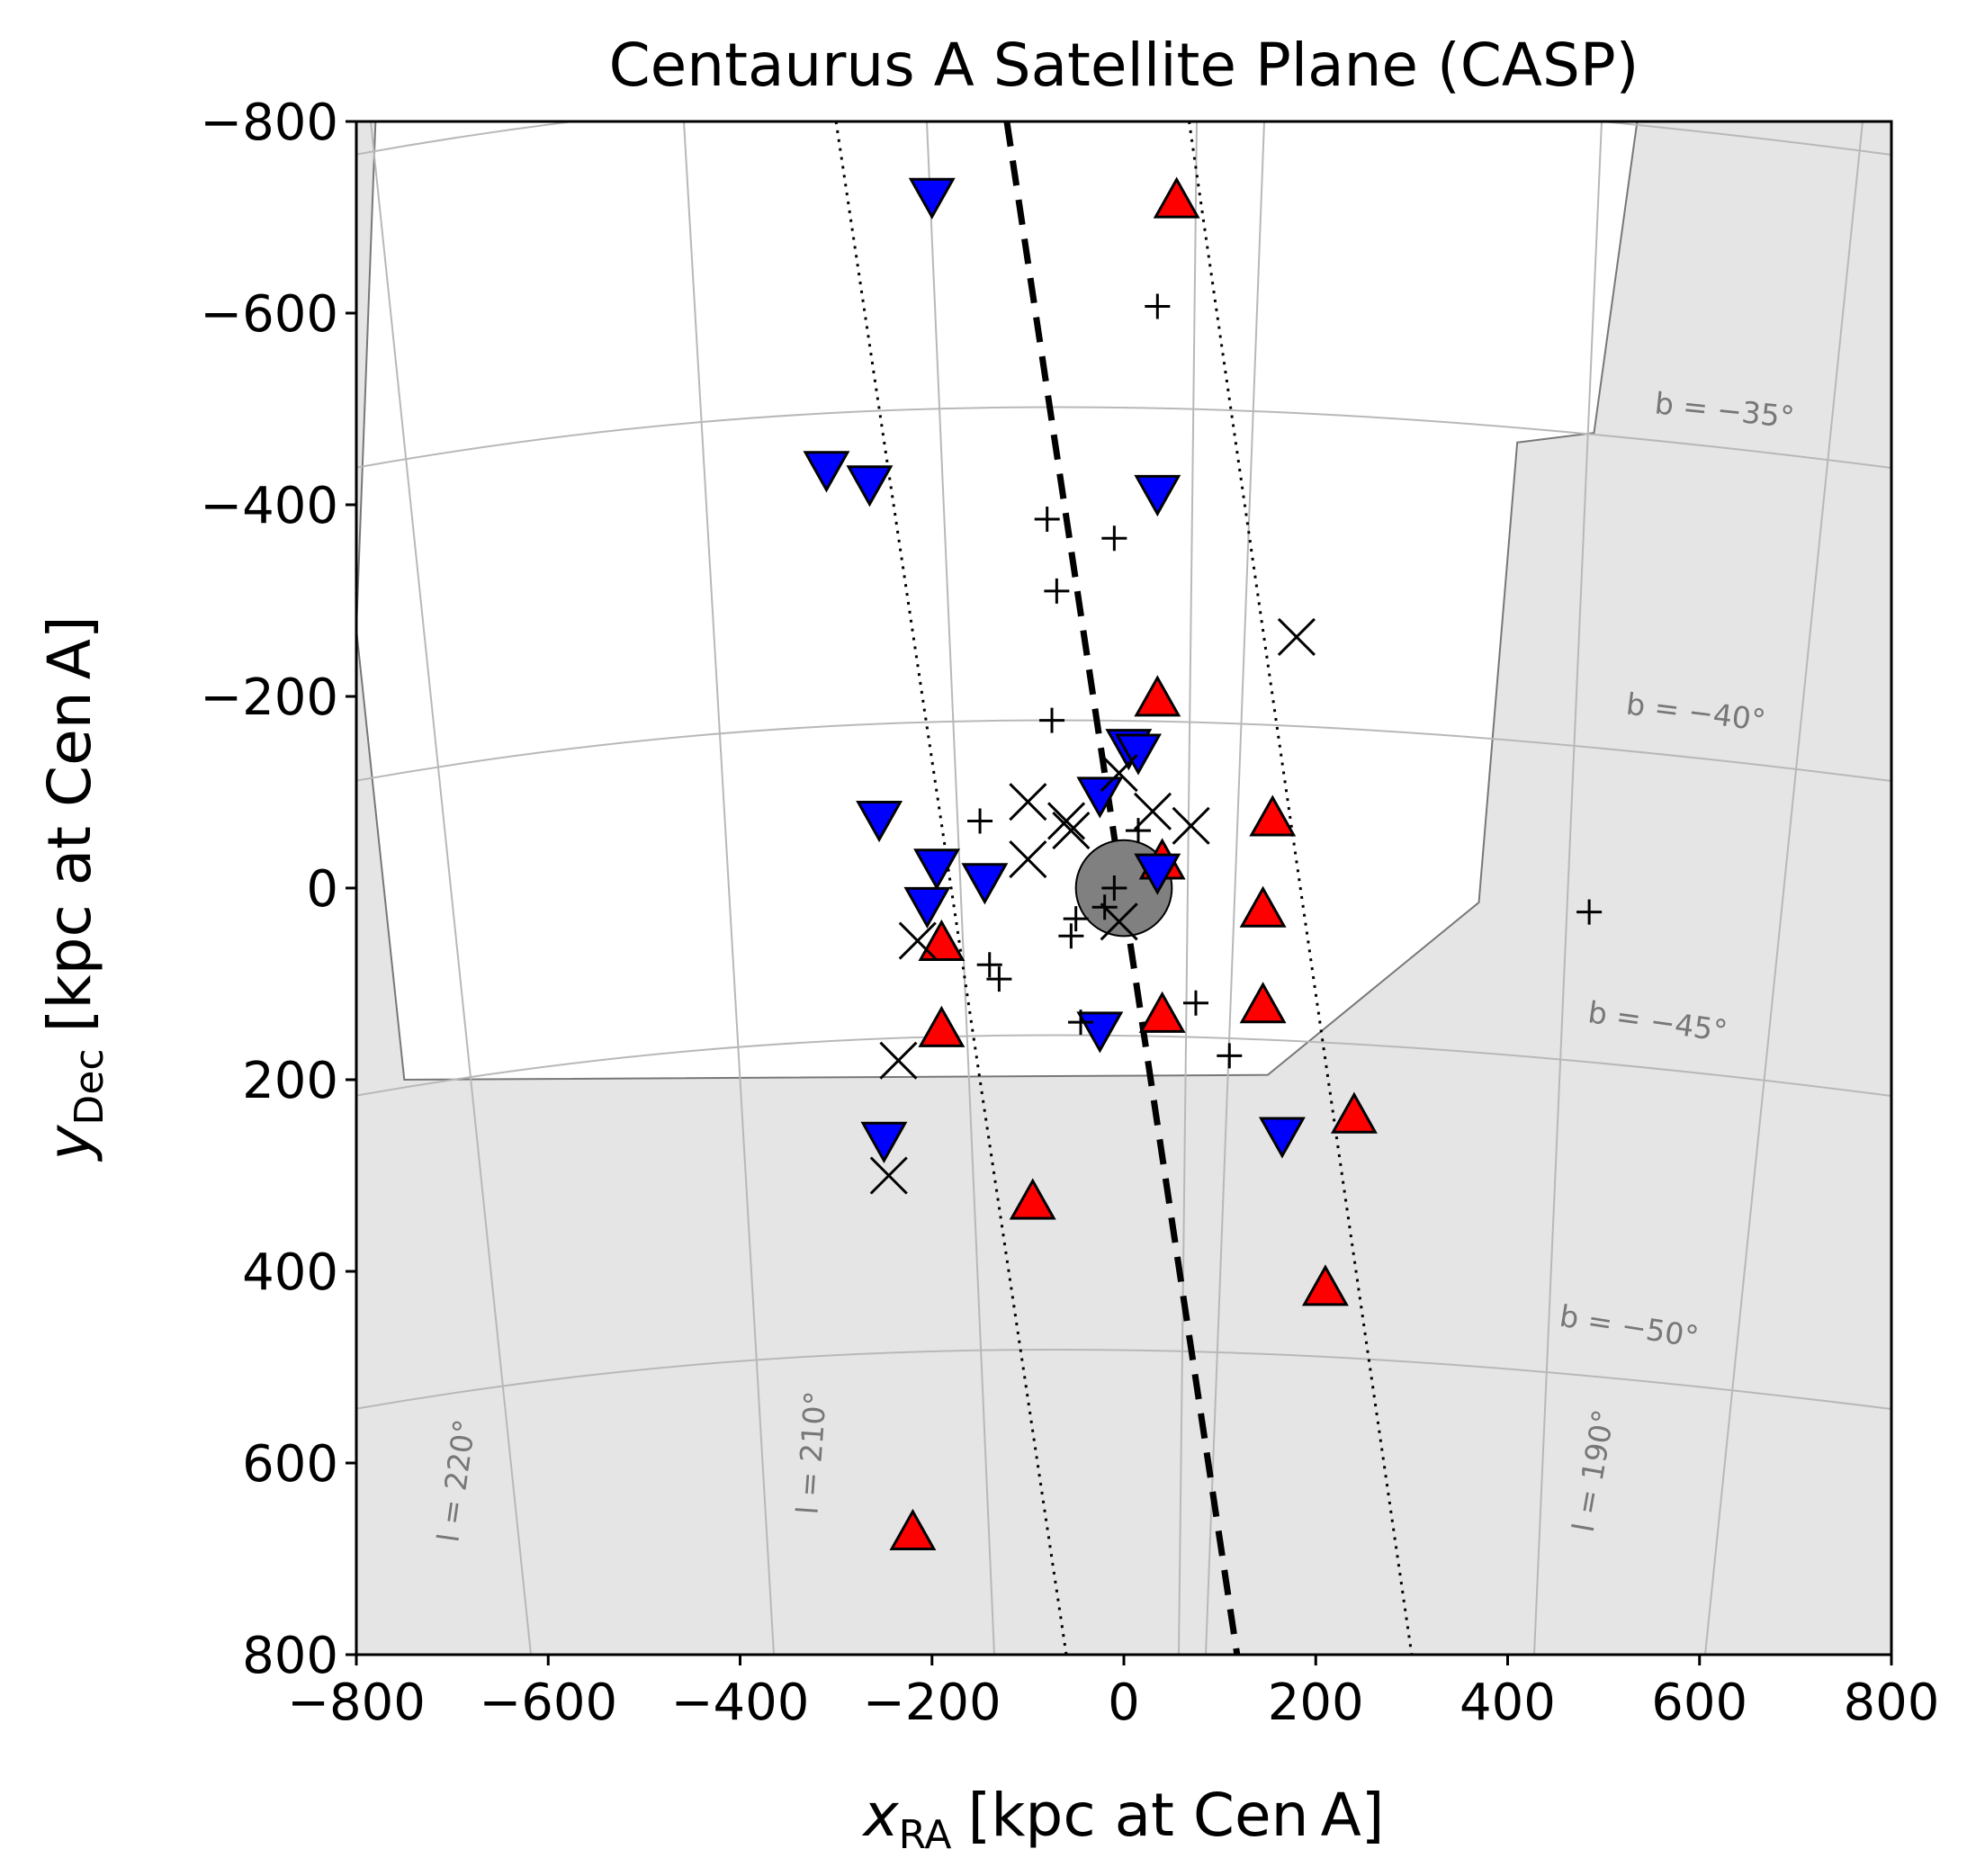 The width and height of the screenshot is (1967, 1876). Describe the element at coordinates (69, 1143) in the screenshot. I see `y-axis-symbol: y` at that location.